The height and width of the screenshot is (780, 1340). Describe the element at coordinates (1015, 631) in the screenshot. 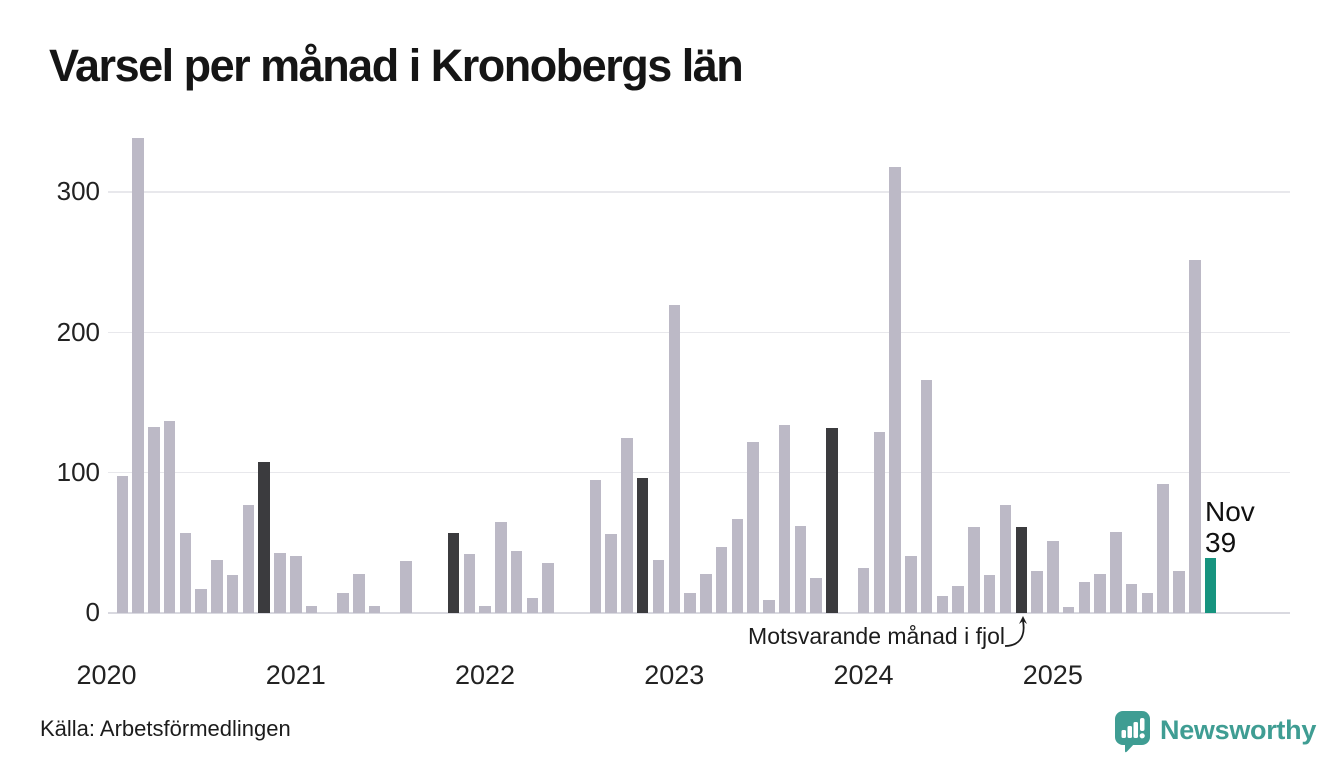

I see `annotation-arrow-icon` at that location.